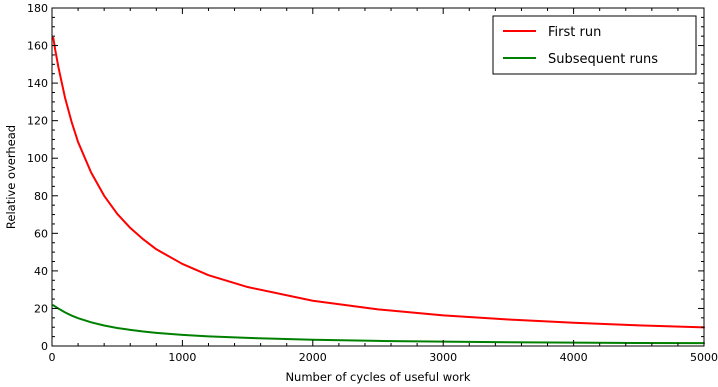 The width and height of the screenshot is (718, 387). I want to click on y-tick-label: 140, so click(37, 83).